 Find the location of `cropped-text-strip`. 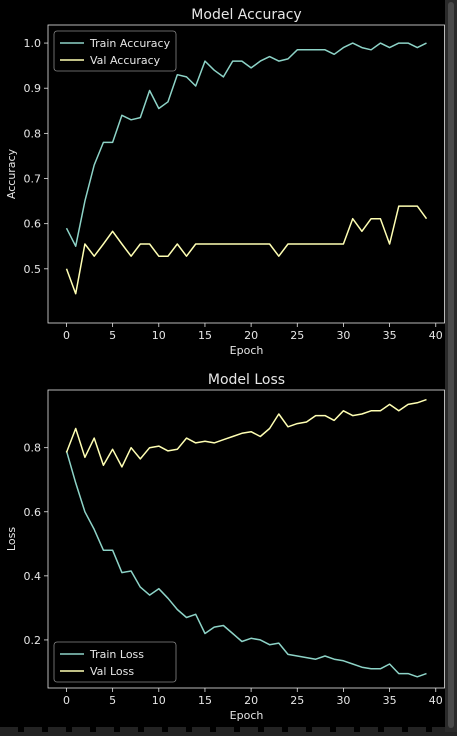

cropped-text-strip is located at coordinates (222, 729).